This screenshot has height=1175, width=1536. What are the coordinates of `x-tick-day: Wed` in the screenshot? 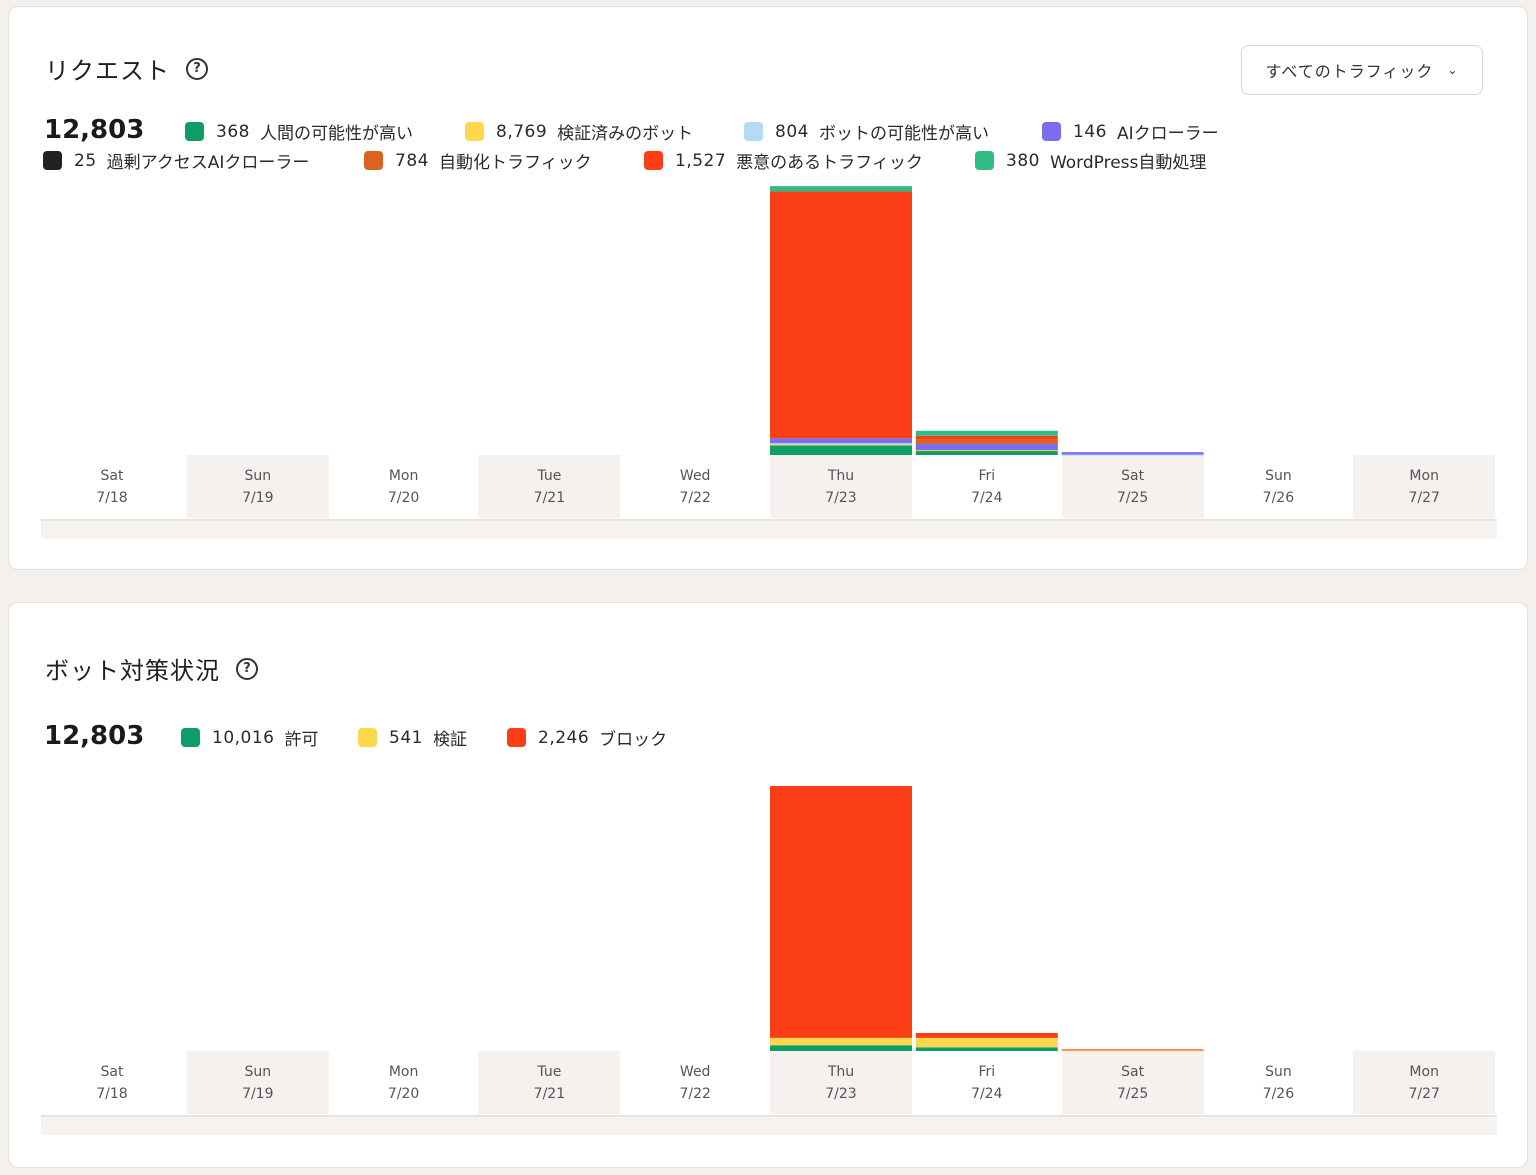 It's located at (695, 1071).